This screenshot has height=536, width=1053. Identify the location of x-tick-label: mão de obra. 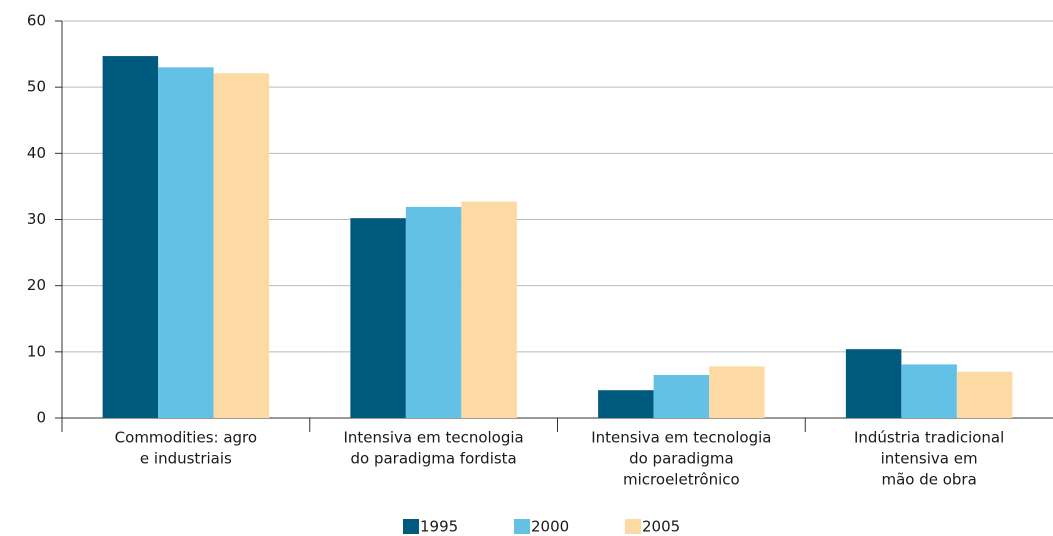
(928, 480).